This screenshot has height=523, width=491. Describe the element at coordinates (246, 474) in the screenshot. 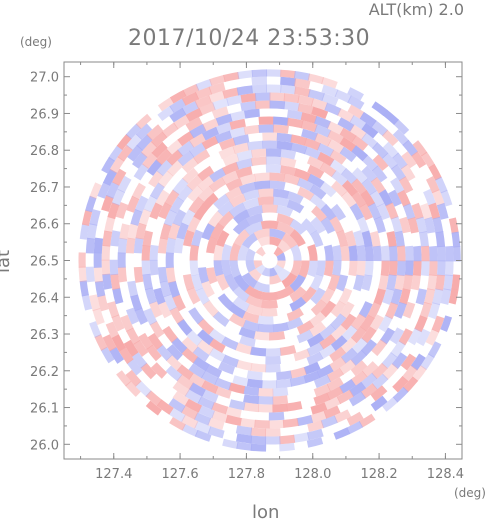

I see `x-tick-label: 127.8` at that location.